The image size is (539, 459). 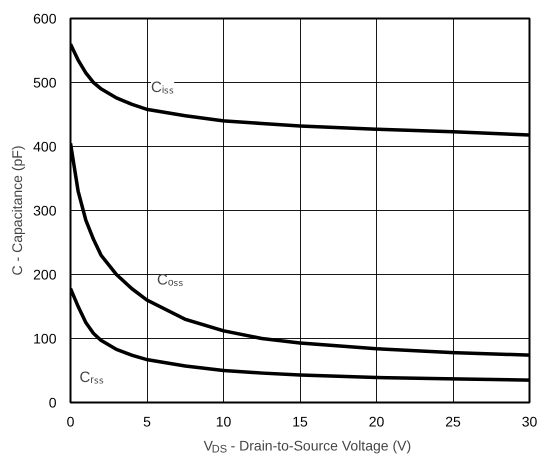 What do you see at coordinates (45, 82) in the screenshot?
I see `y-tick-label: 500` at bounding box center [45, 82].